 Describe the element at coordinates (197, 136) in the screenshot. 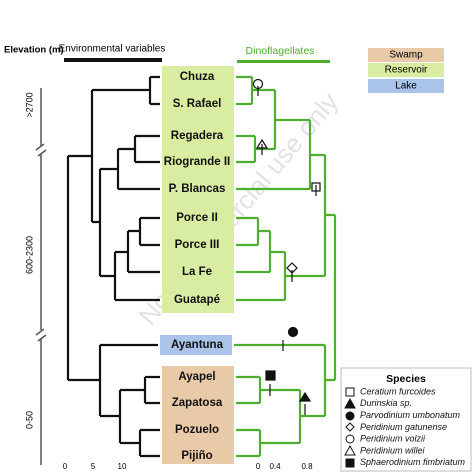

I see `site-label: Regadera` at that location.